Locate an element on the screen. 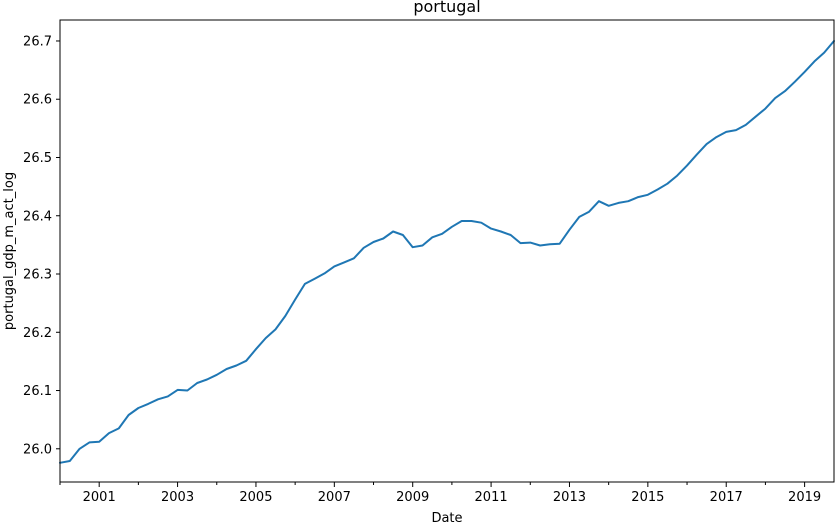 The height and width of the screenshot is (525, 835). y-tick-label: 26.1 is located at coordinates (37, 391).